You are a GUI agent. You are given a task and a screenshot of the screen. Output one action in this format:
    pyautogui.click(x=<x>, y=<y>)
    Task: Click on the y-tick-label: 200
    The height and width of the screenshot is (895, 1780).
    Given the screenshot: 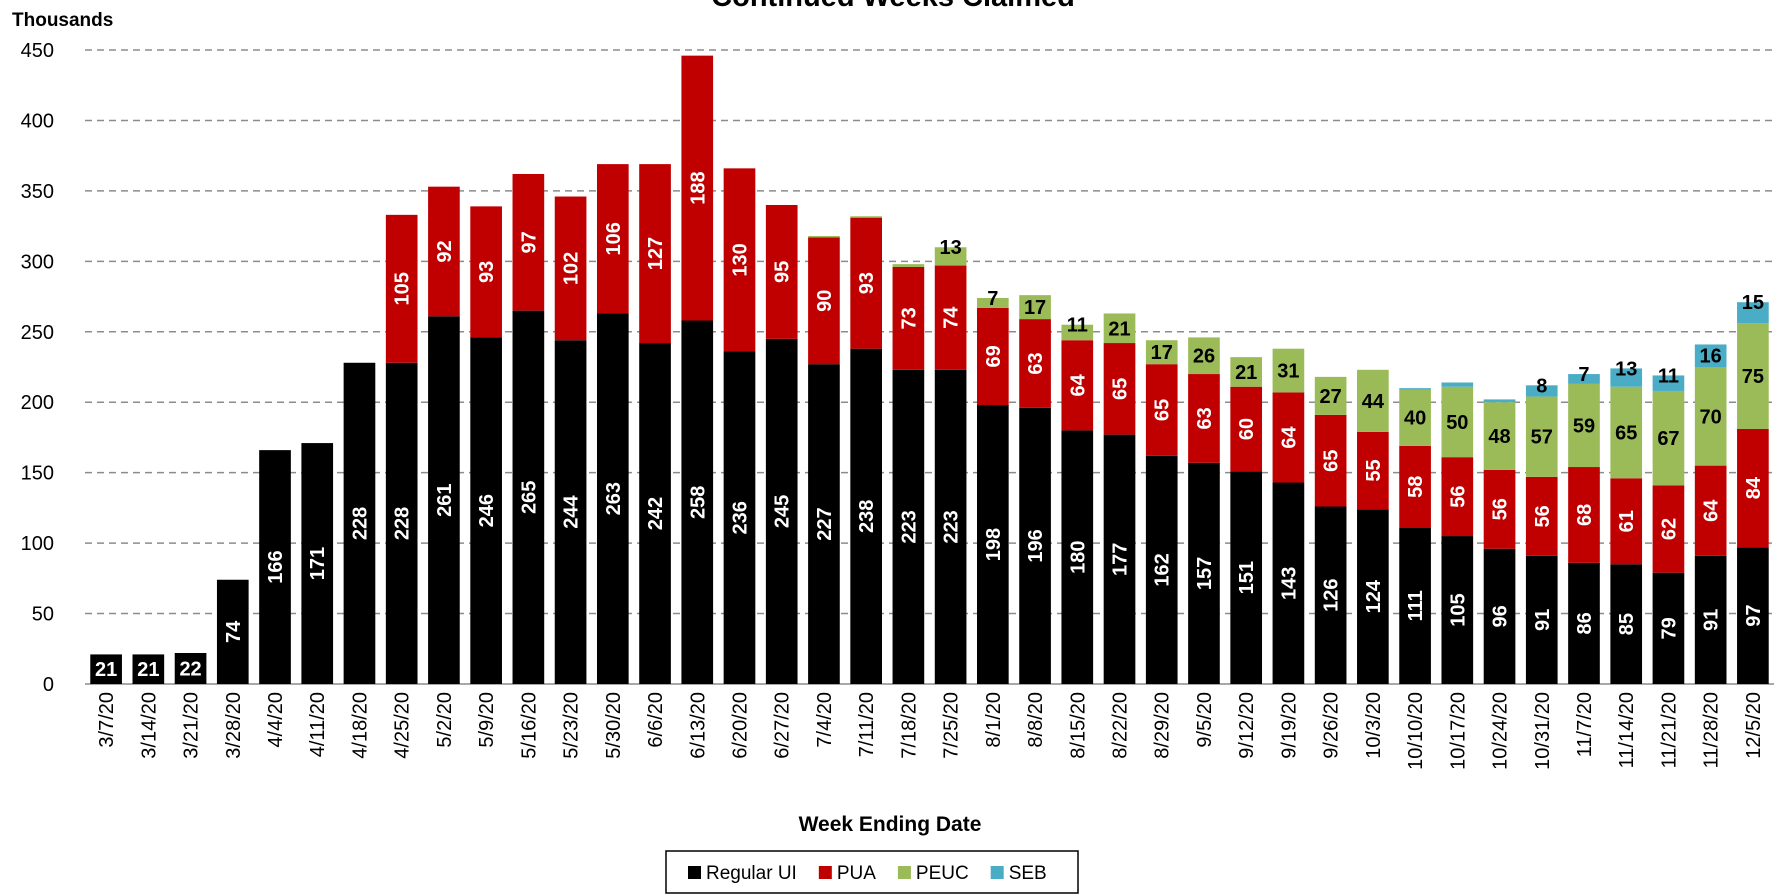 What is the action you would take?
    pyautogui.click(x=37, y=403)
    